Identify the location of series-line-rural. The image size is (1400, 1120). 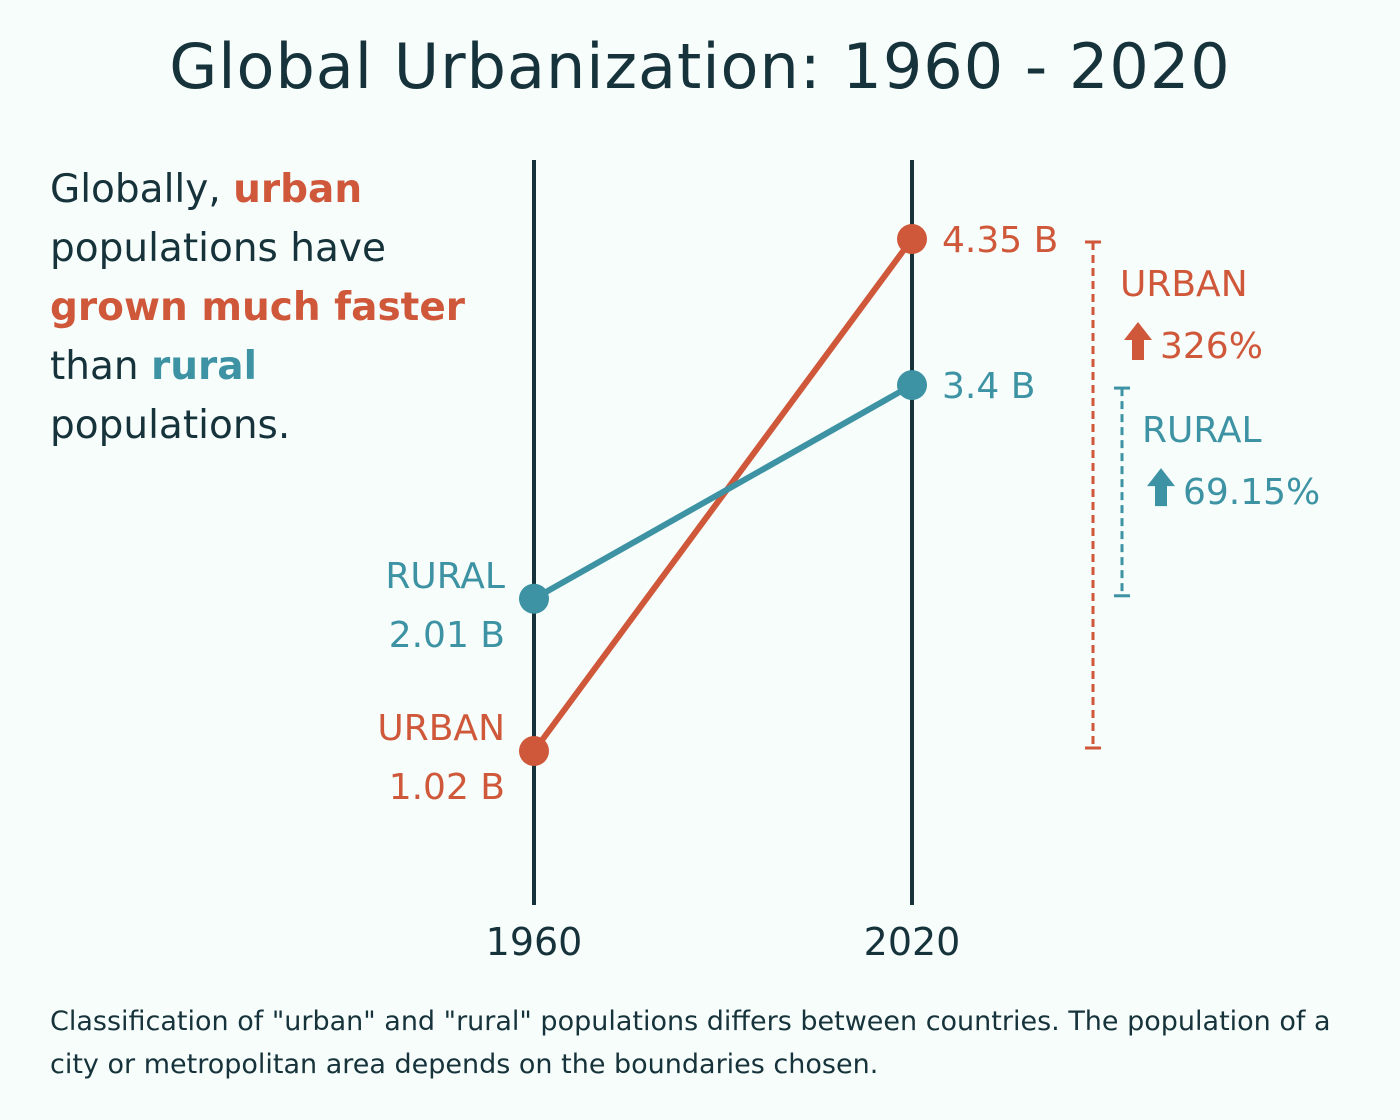
(723, 492).